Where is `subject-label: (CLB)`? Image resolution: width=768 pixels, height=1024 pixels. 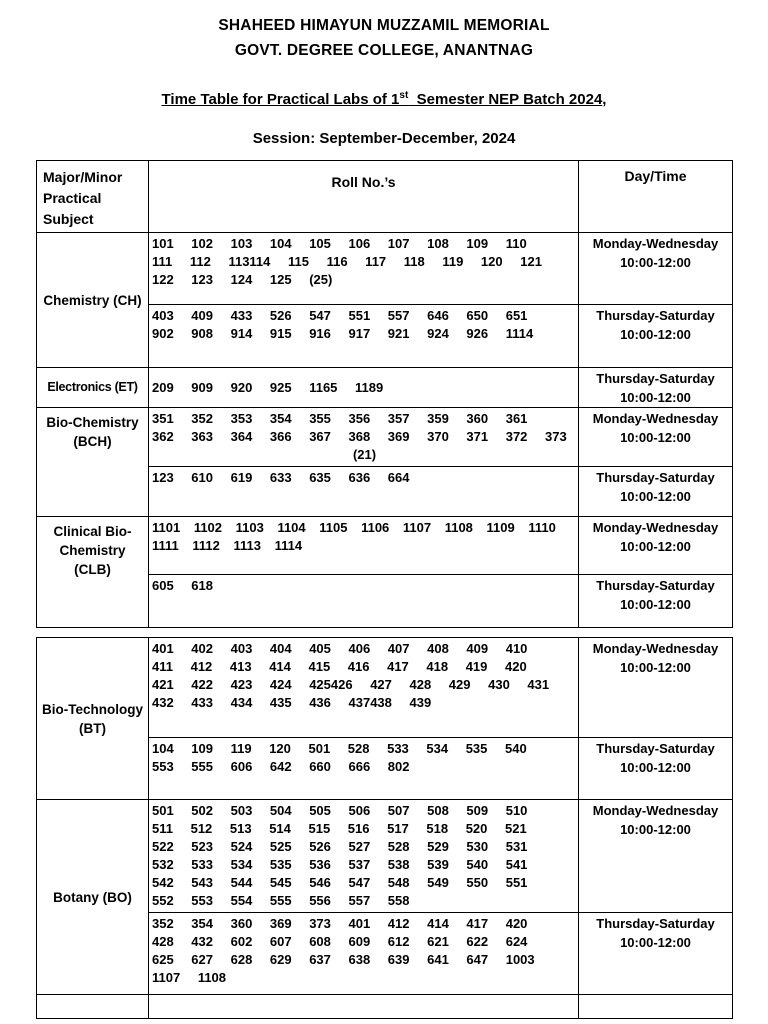
subject-label: (CLB) is located at coordinates (92, 569).